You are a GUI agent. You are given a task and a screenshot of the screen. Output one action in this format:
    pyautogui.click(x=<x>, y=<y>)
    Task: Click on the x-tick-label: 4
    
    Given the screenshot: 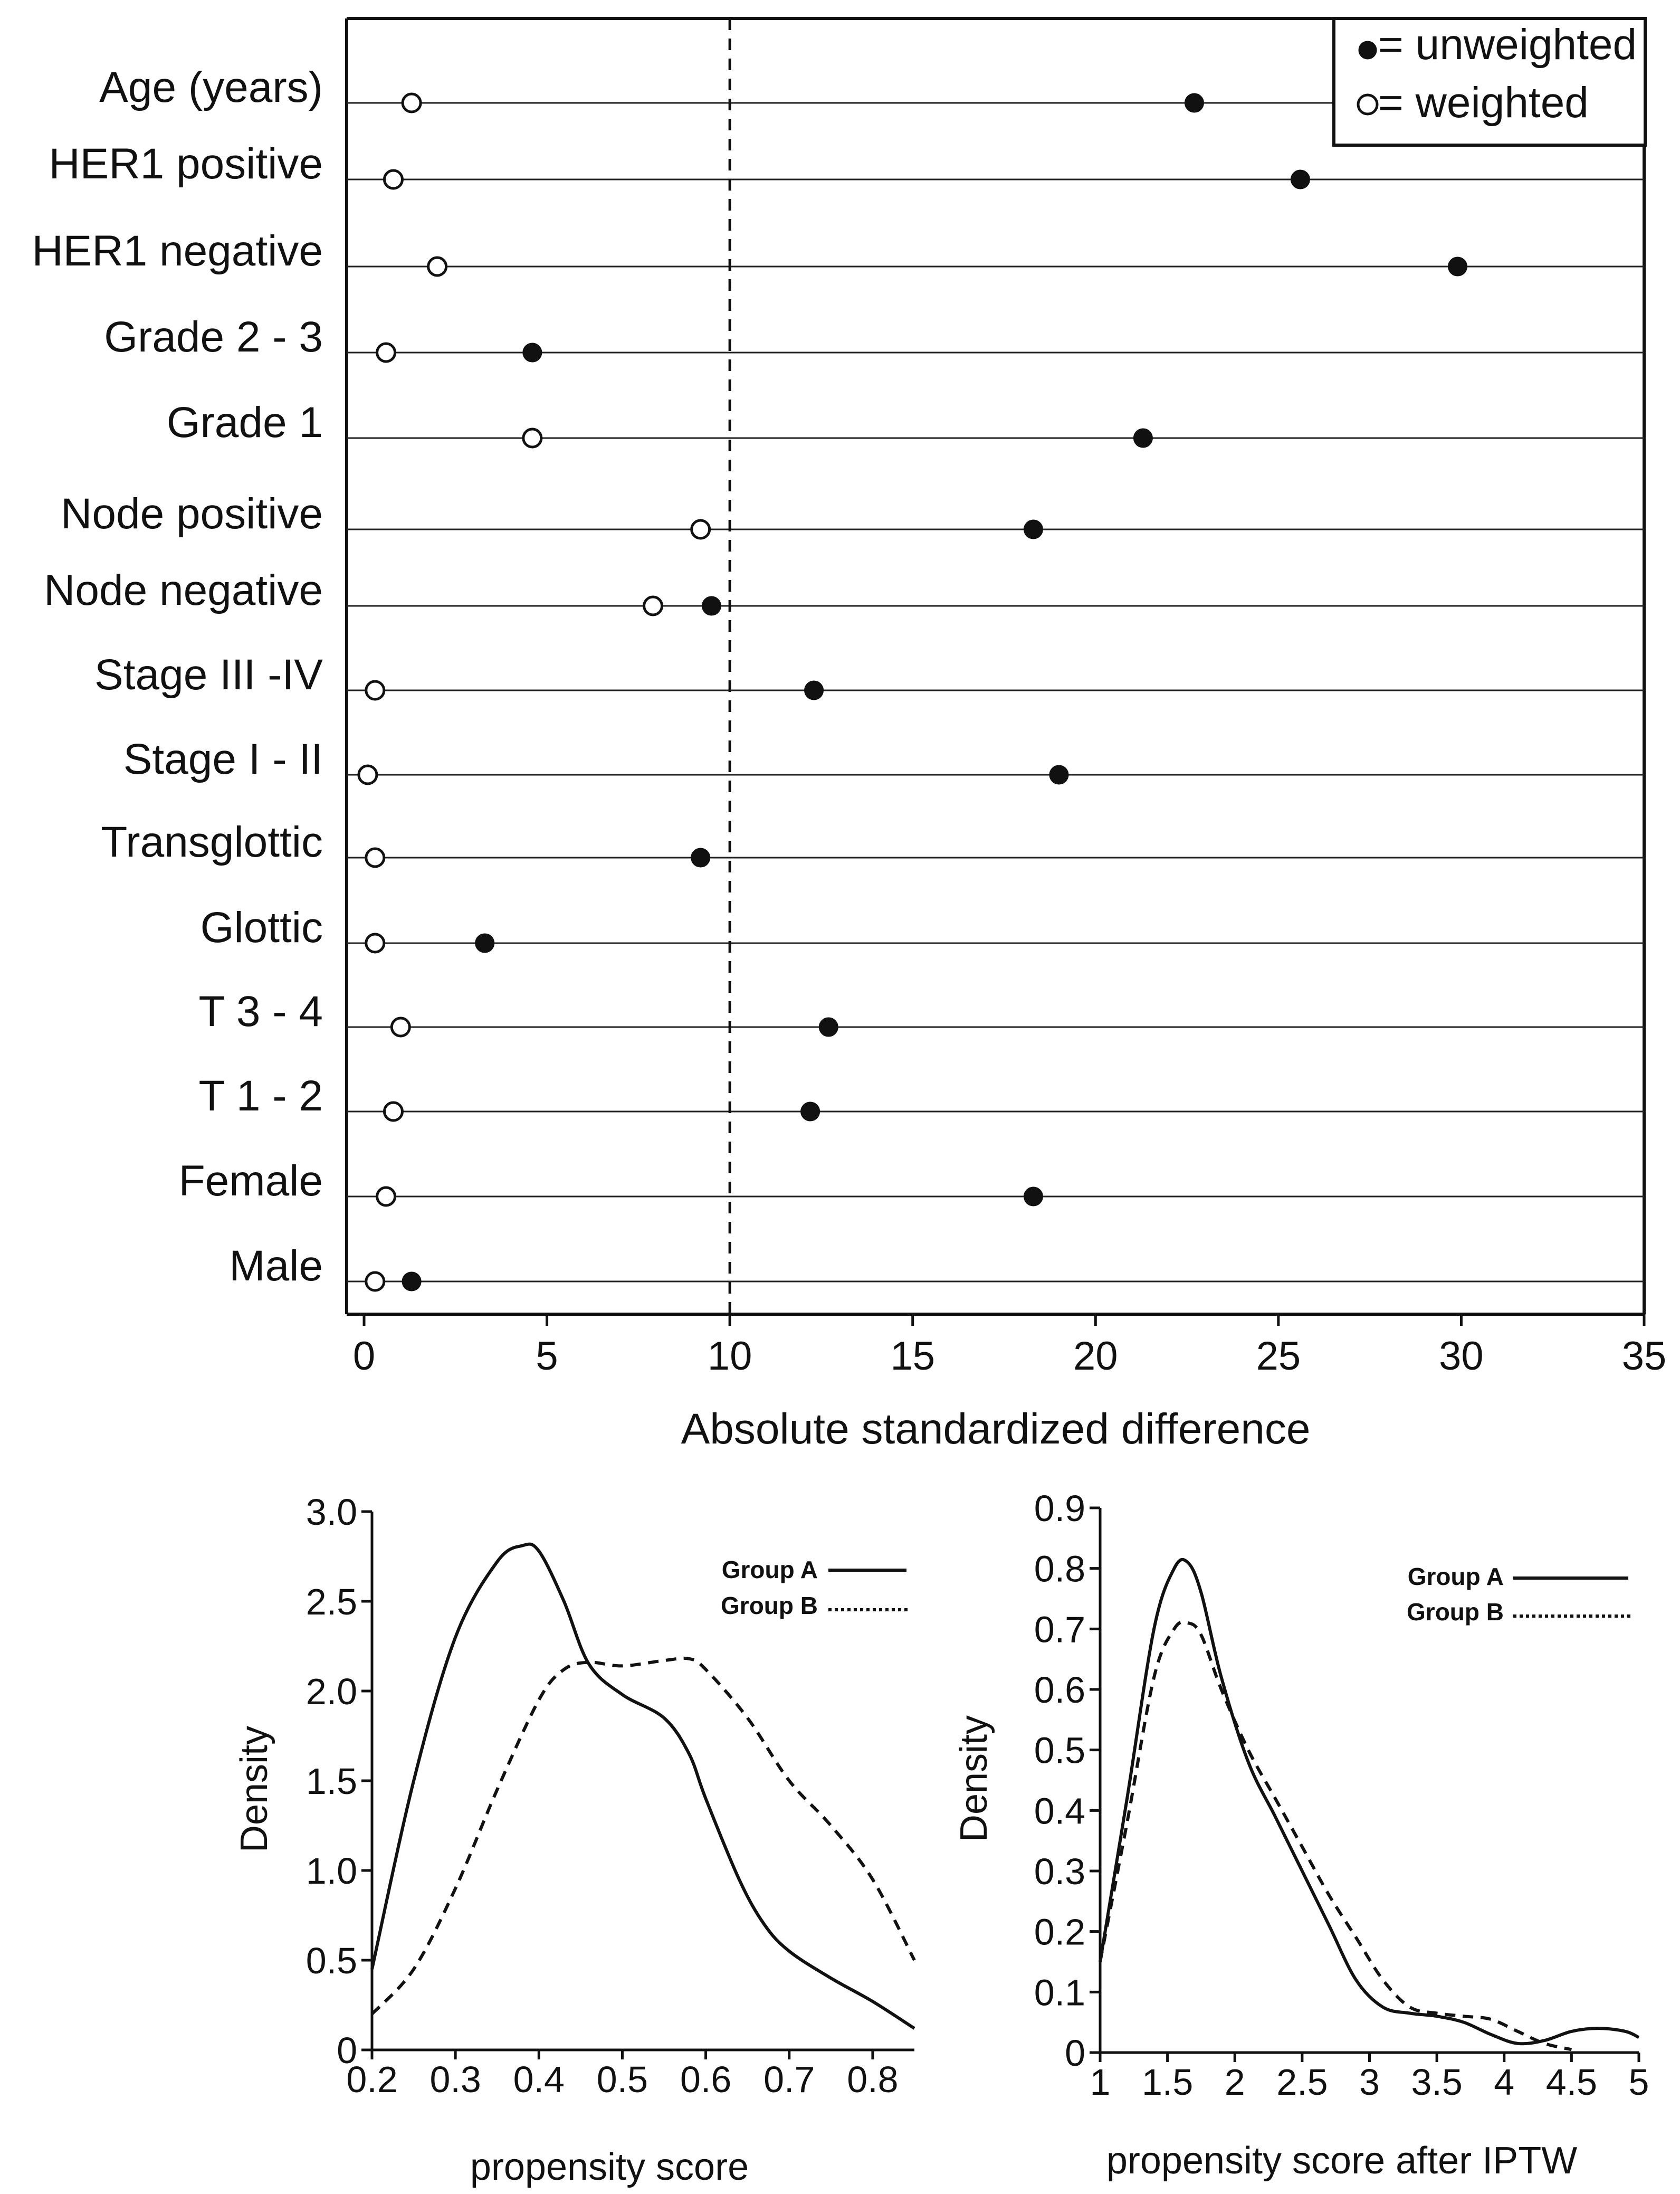 What is the action you would take?
    pyautogui.click(x=1504, y=2082)
    